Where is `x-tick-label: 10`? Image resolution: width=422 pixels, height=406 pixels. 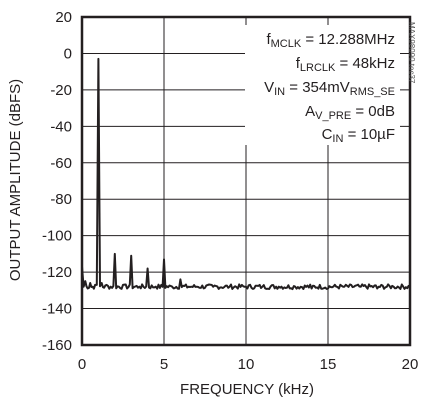 x-tick-label: 10 is located at coordinates (246, 364).